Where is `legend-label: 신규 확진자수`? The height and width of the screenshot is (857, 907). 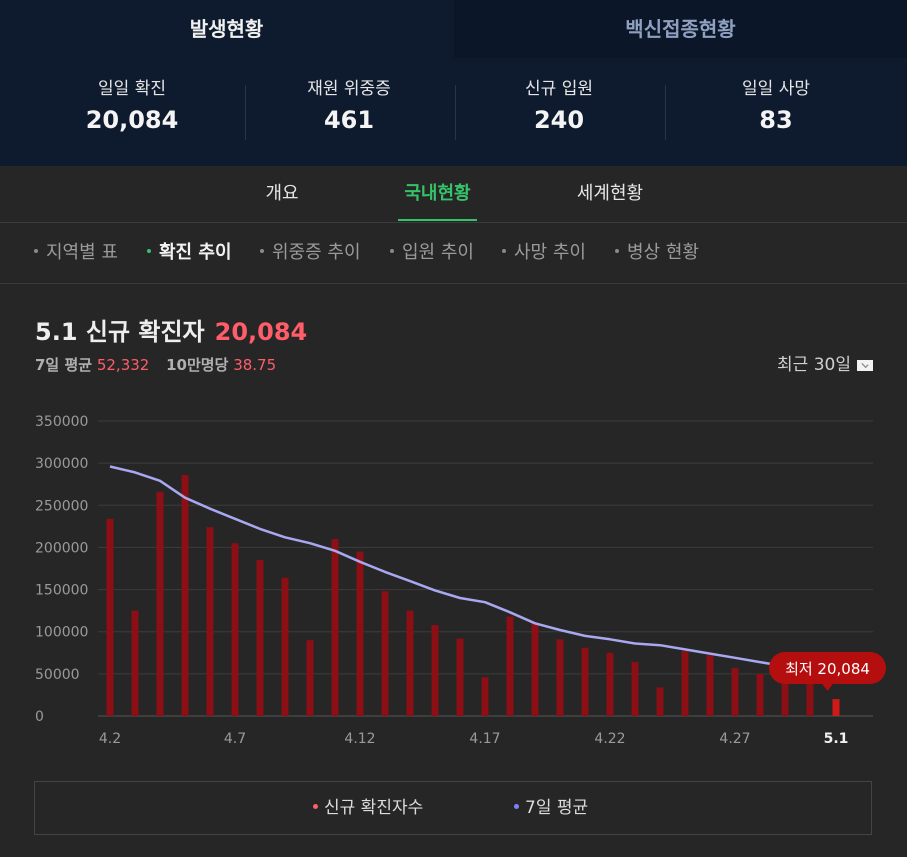 legend-label: 신규 확진자수 is located at coordinates (374, 808).